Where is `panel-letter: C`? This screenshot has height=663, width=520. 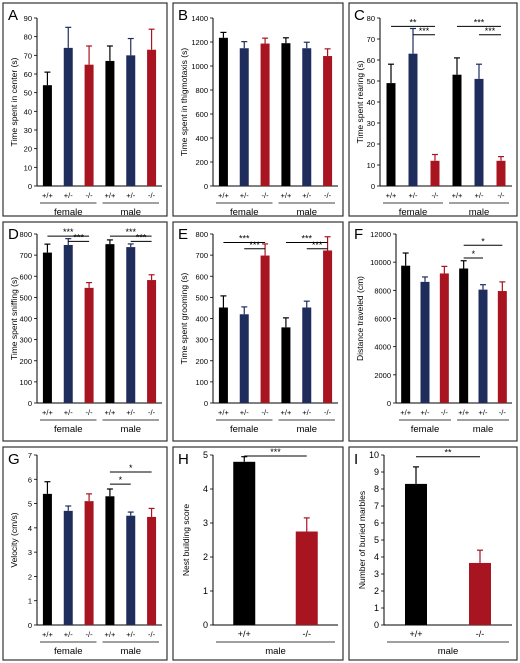
panel-letter: C is located at coordinates (359, 15).